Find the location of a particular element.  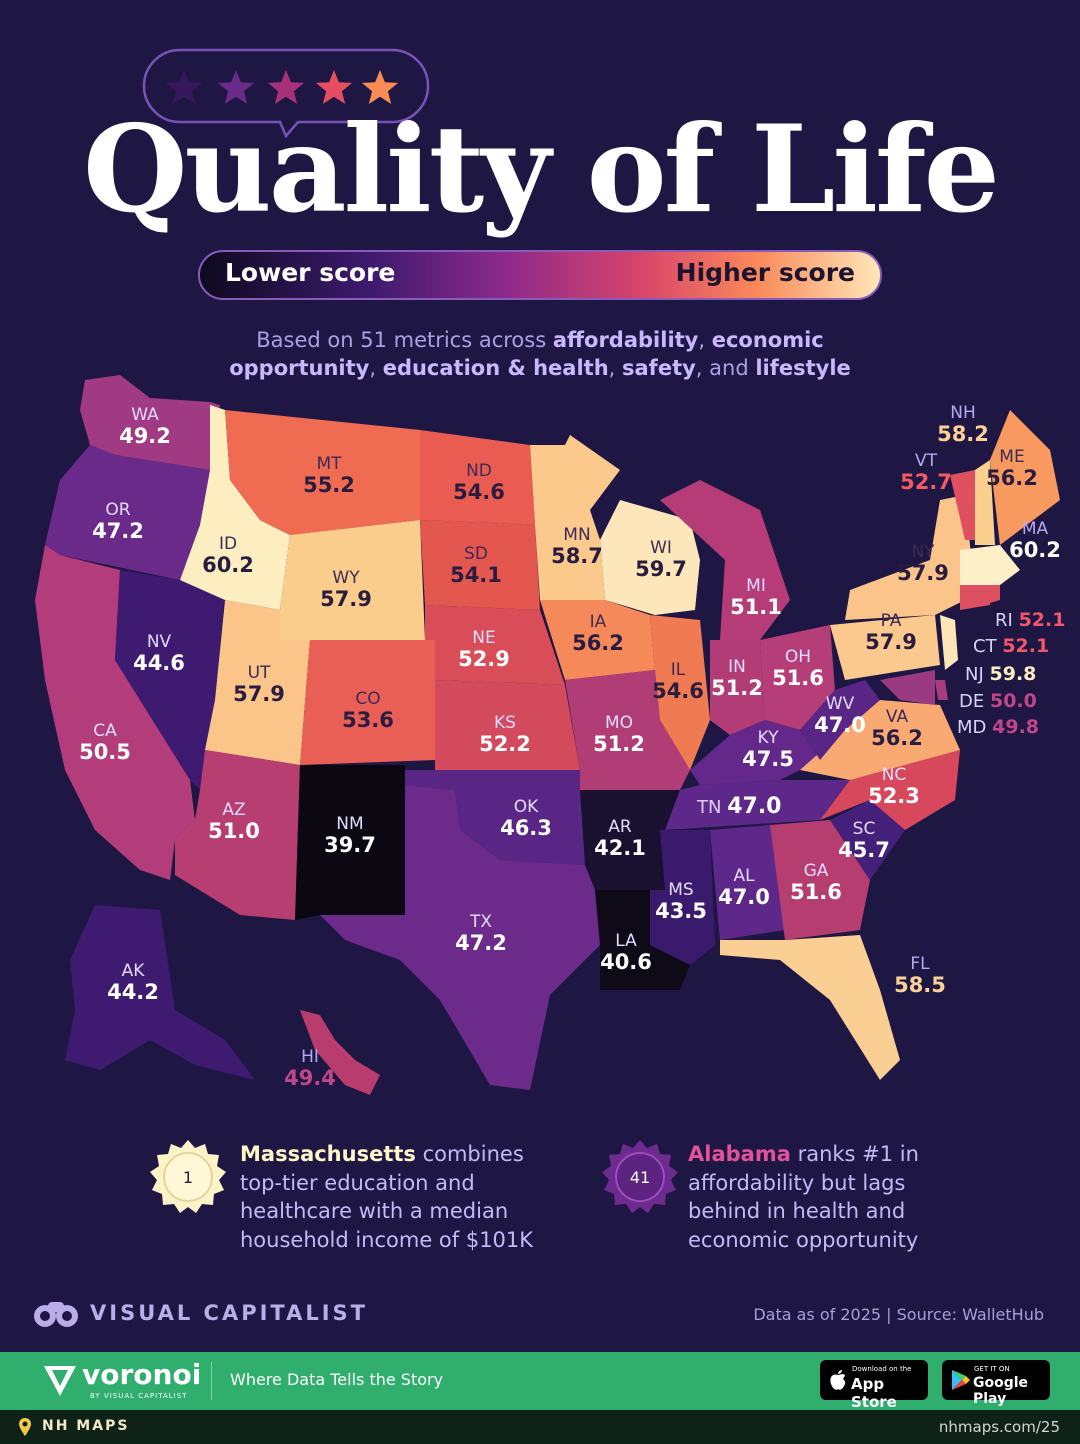

state-score: 56.2 is located at coordinates (897, 737).